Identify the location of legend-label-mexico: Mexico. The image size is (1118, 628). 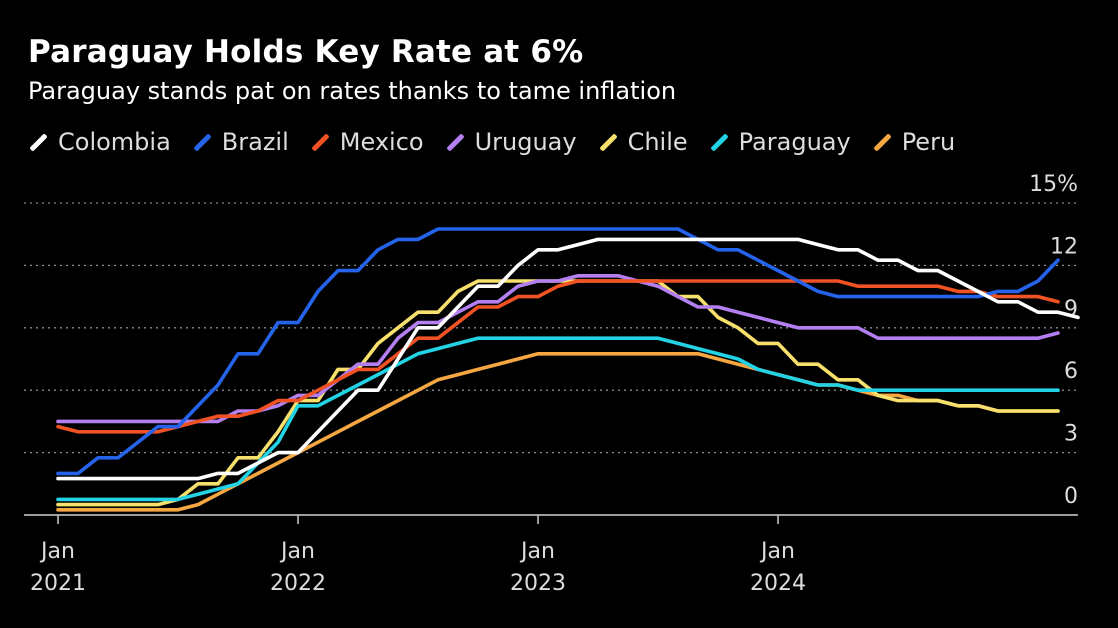
(381, 142).